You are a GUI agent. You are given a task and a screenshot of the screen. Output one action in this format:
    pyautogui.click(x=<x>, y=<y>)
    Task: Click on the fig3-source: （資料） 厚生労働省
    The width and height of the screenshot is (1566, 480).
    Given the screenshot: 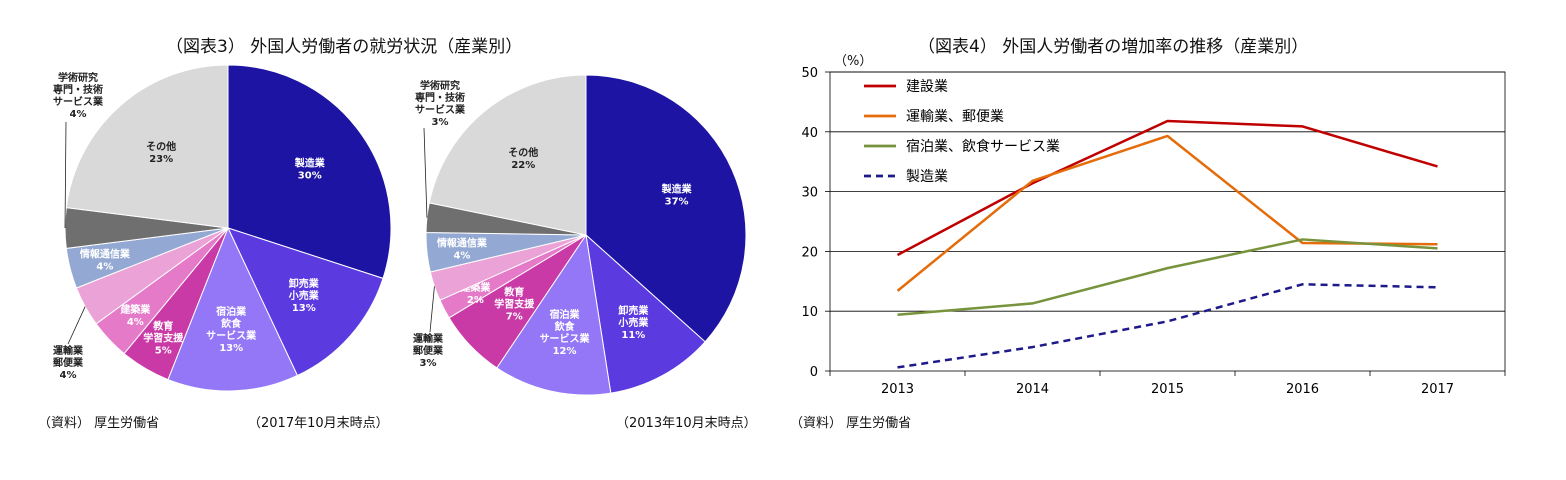 What is the action you would take?
    pyautogui.click(x=99, y=423)
    